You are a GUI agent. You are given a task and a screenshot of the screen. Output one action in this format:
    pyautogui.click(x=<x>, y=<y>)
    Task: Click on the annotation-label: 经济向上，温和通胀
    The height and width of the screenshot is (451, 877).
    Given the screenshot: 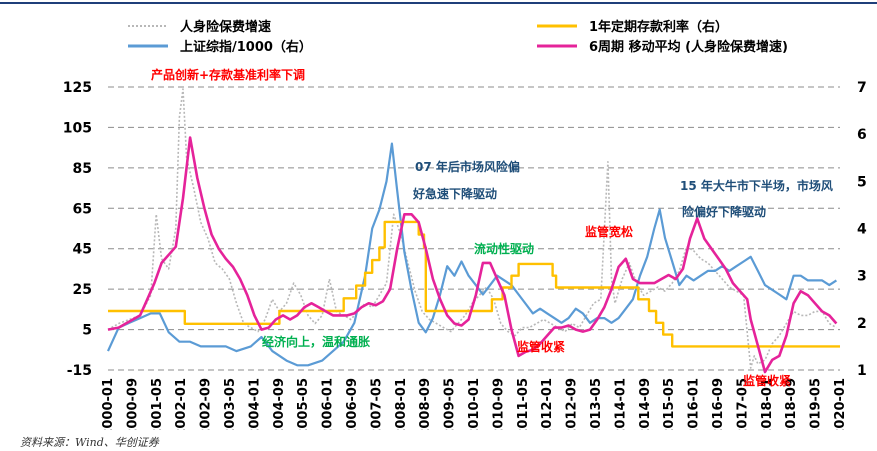 What is the action you would take?
    pyautogui.click(x=316, y=341)
    